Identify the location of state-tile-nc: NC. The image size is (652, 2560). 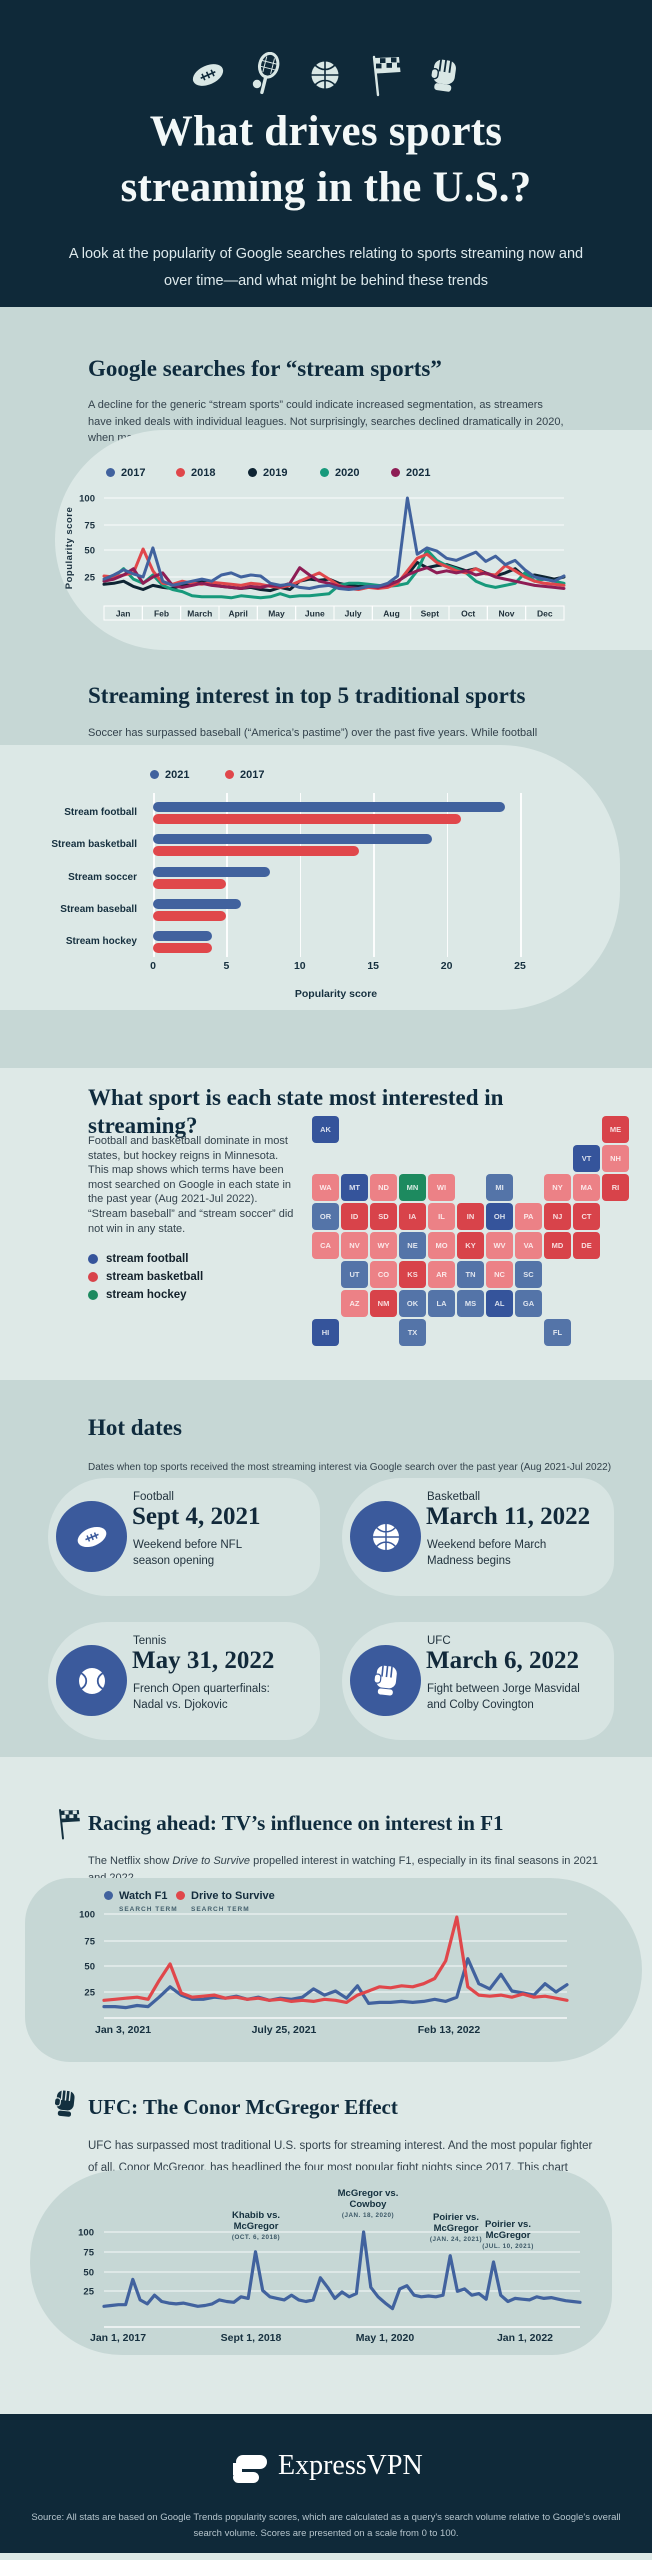
(499, 1274).